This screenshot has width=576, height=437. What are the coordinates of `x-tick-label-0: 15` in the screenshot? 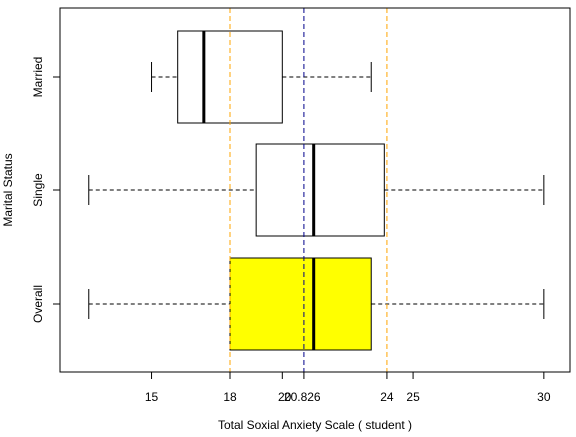 It's located at (152, 397).